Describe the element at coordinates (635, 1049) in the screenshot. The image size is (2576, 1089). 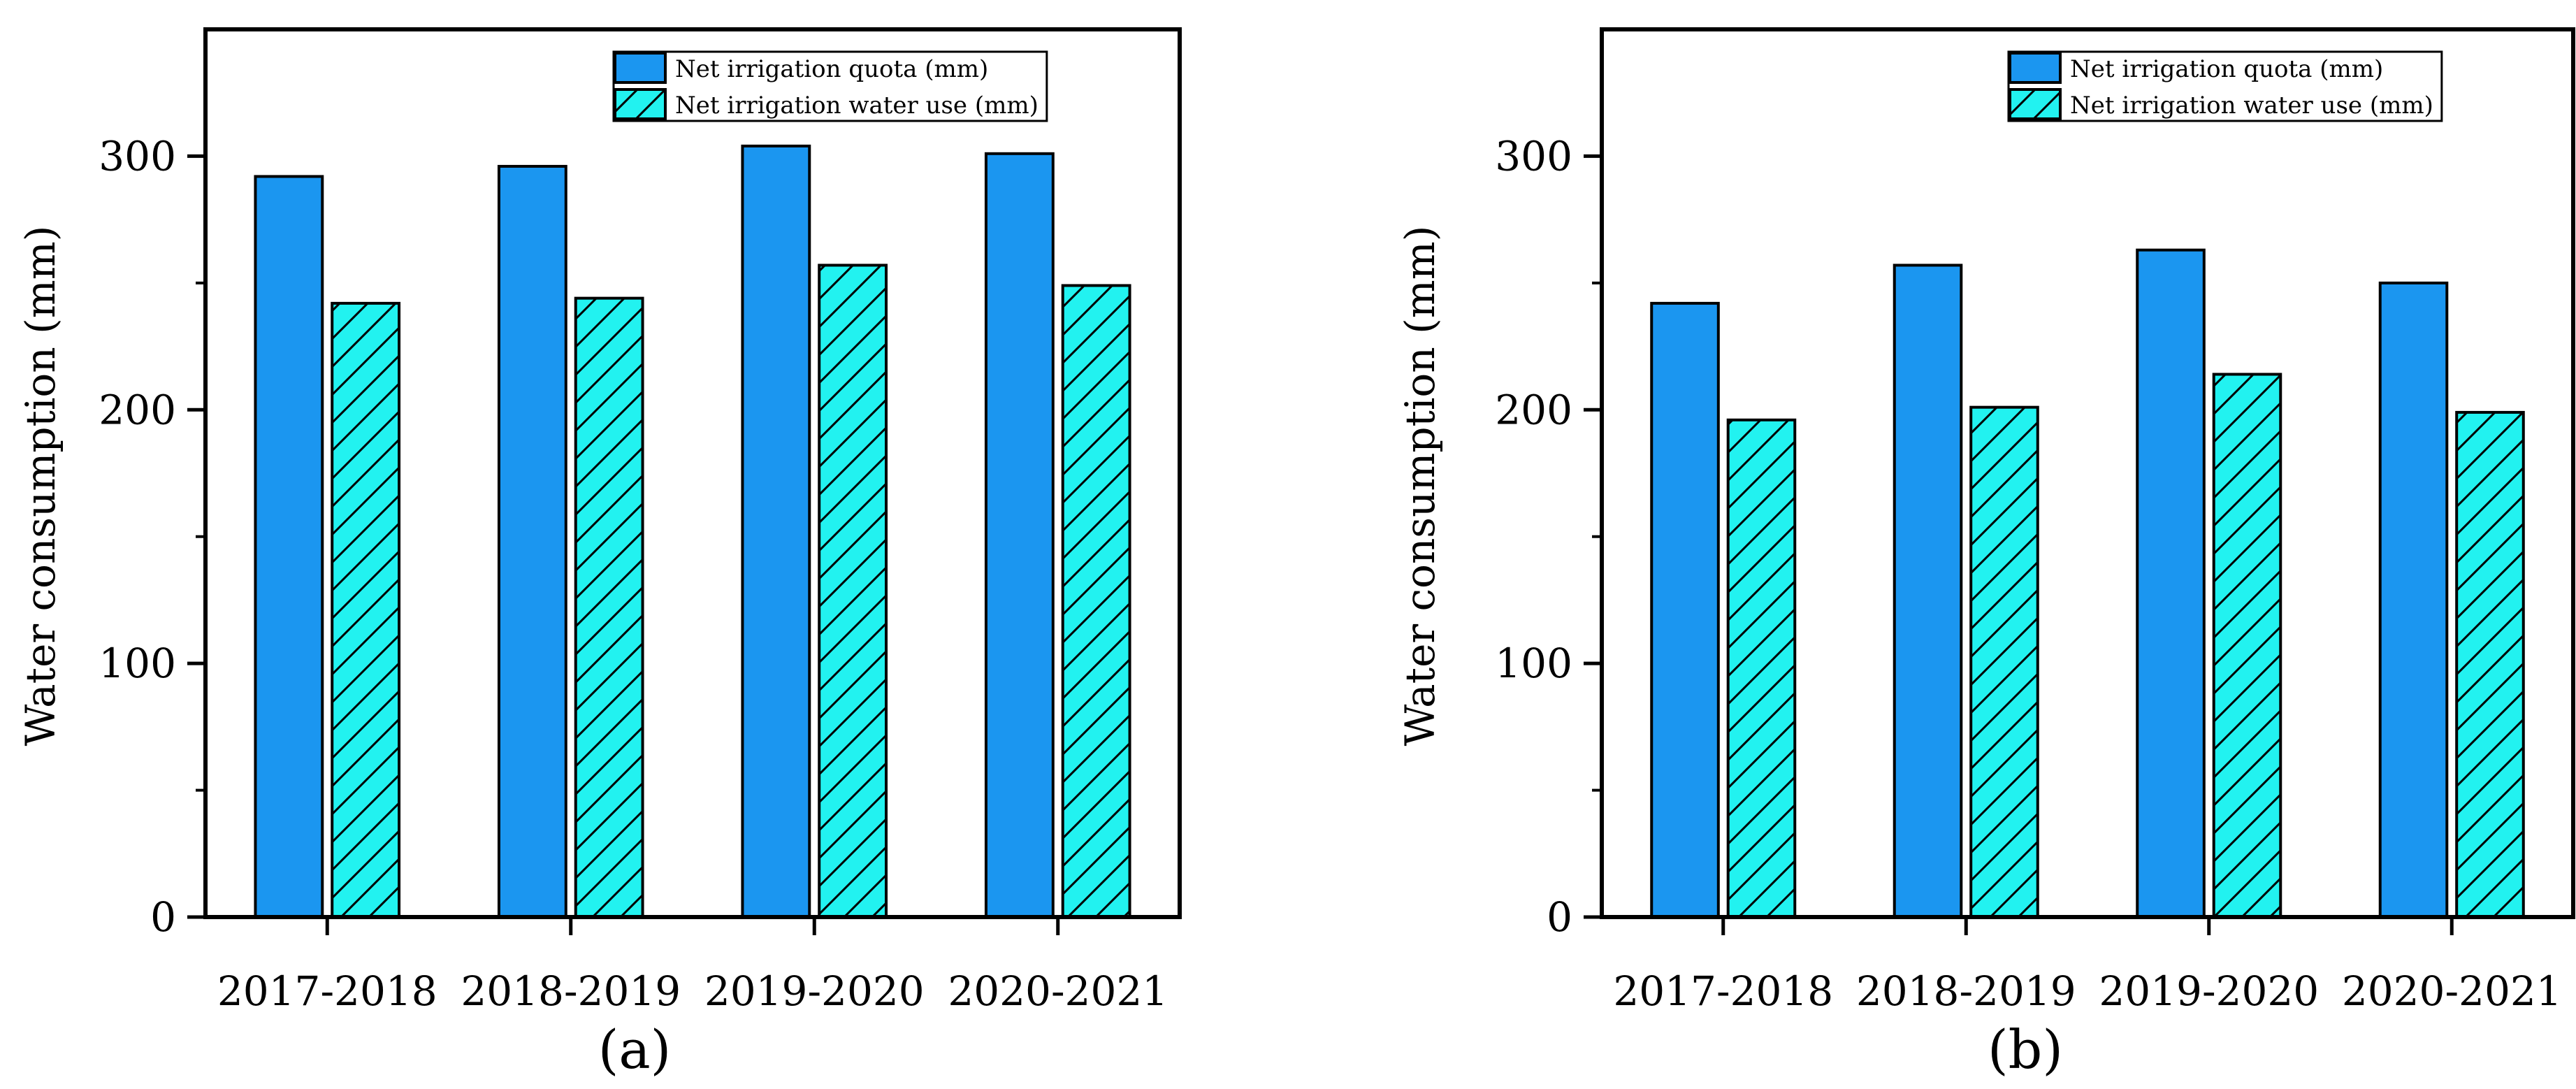
I see `panel-label: (a)` at that location.